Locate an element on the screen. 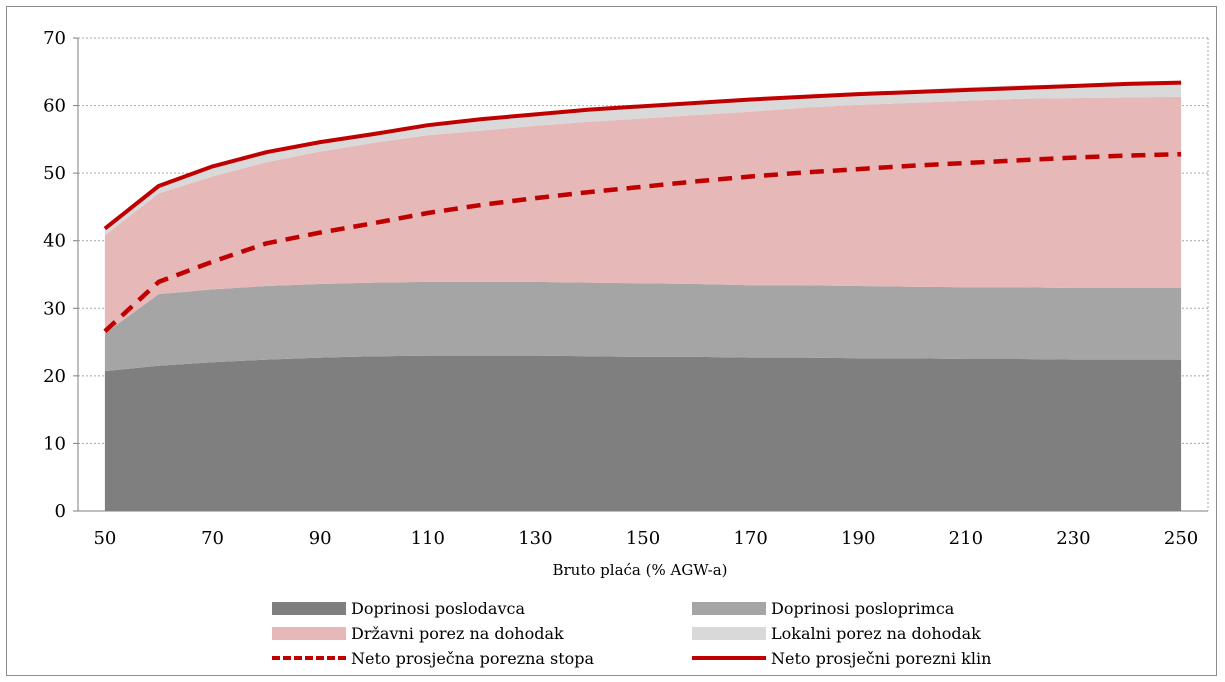 The width and height of the screenshot is (1225, 682). y-tick-label: 30 is located at coordinates (54, 308).